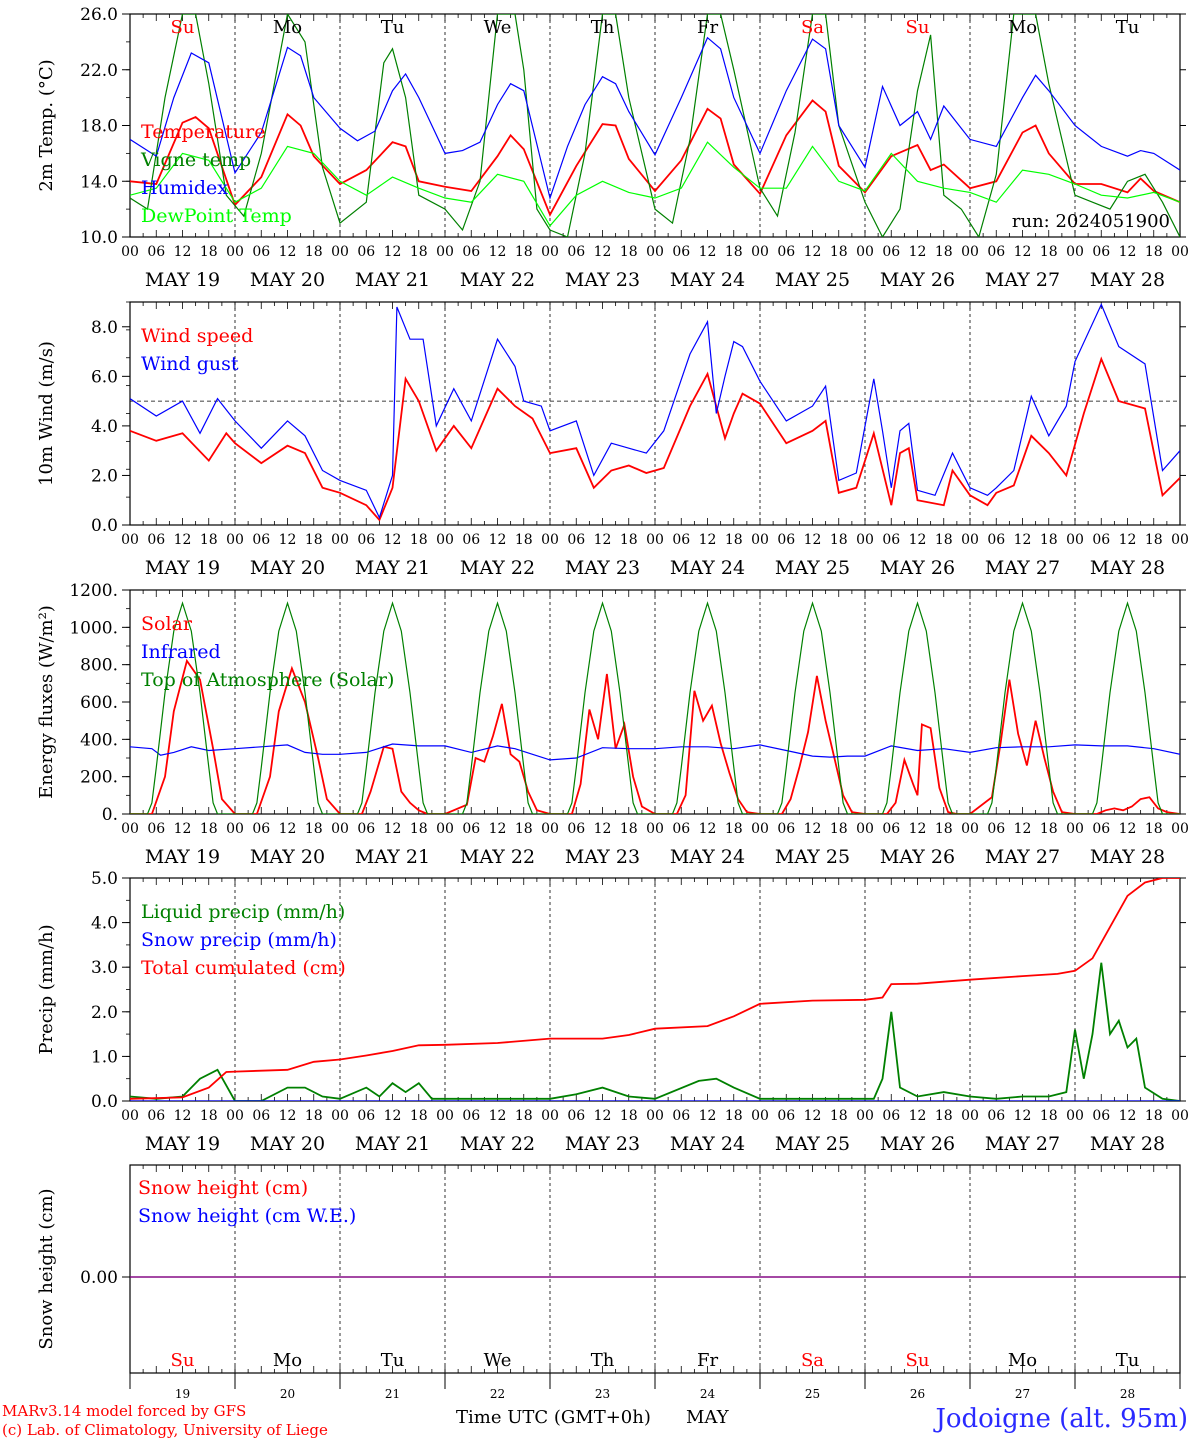  I want to click on y-tick-label: 18.0, so click(99, 127).